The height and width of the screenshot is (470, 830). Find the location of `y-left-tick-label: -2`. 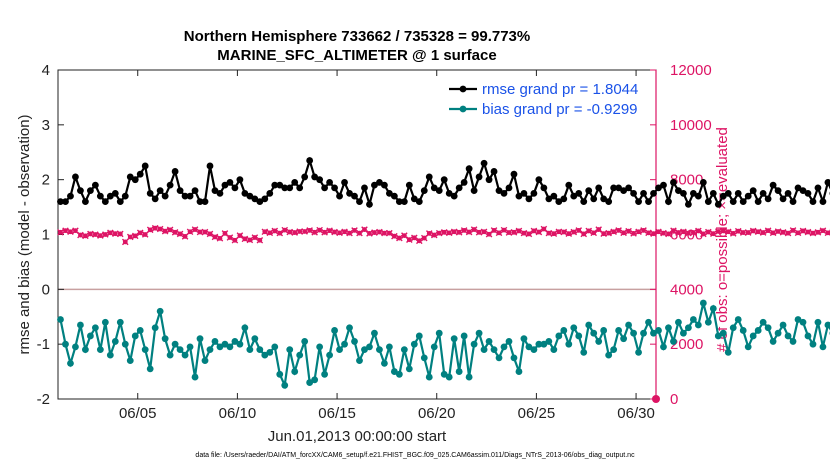

y-left-tick-label: -2 is located at coordinates (43, 399).